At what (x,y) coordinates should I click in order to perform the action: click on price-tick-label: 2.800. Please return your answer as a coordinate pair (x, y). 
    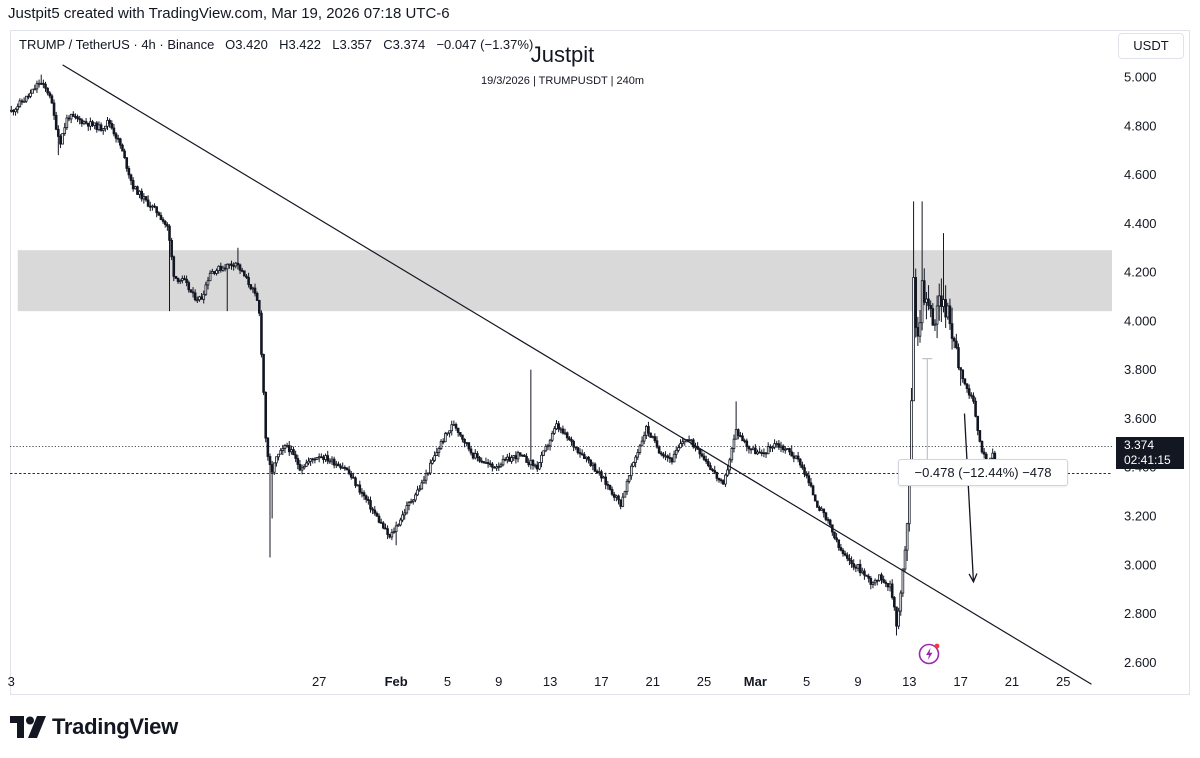
    Looking at the image, I should click on (1140, 613).